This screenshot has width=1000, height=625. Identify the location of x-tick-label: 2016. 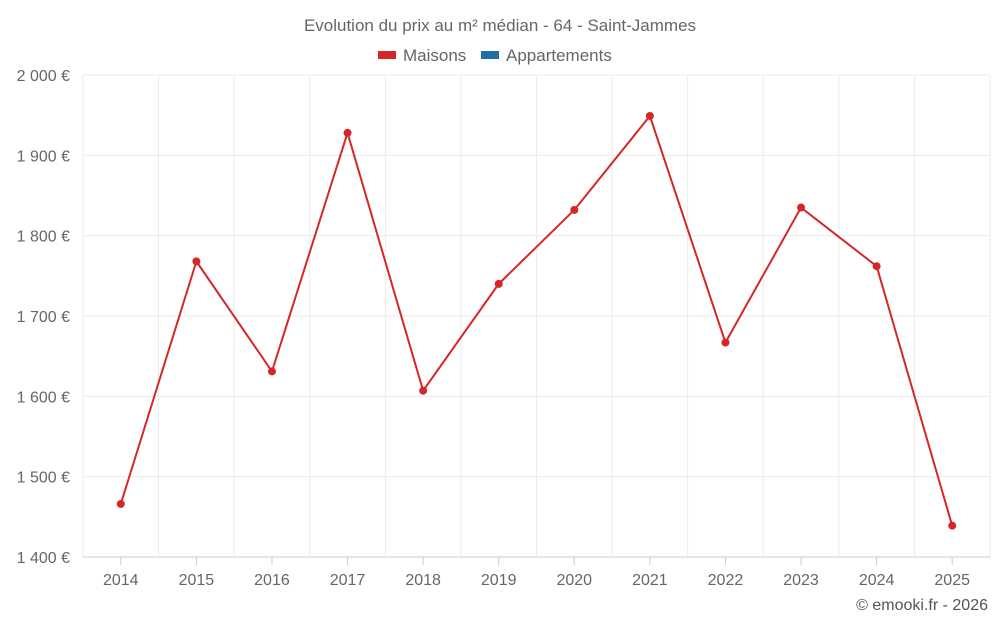
(272, 580).